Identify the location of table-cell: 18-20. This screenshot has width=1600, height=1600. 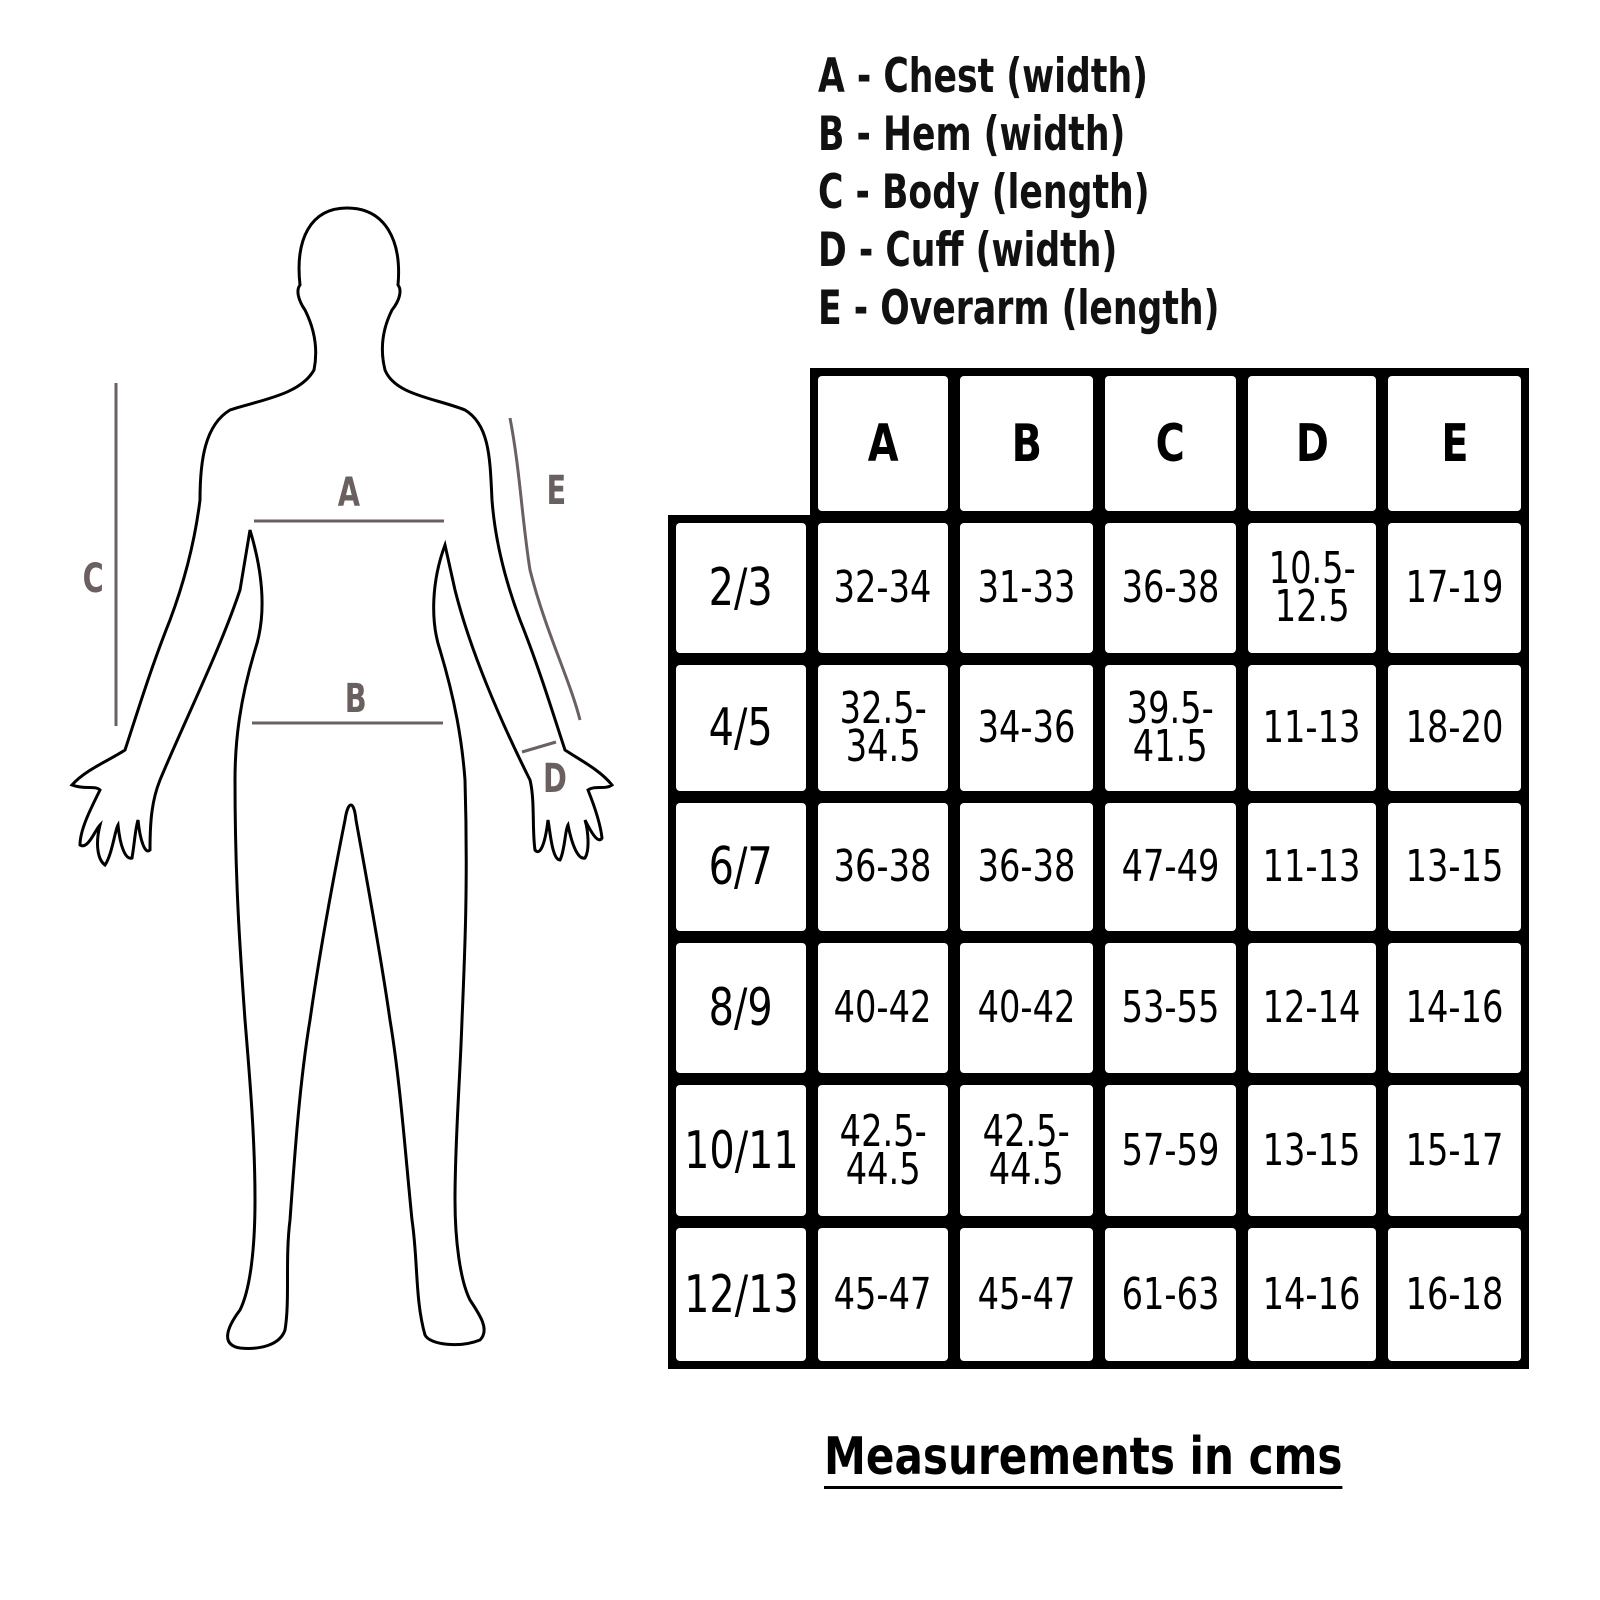
(1454, 728).